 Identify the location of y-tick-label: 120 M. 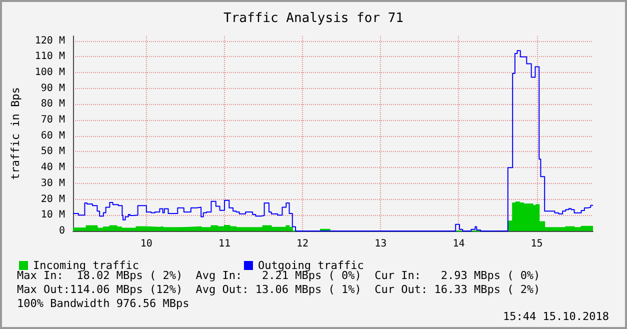
(49, 40).